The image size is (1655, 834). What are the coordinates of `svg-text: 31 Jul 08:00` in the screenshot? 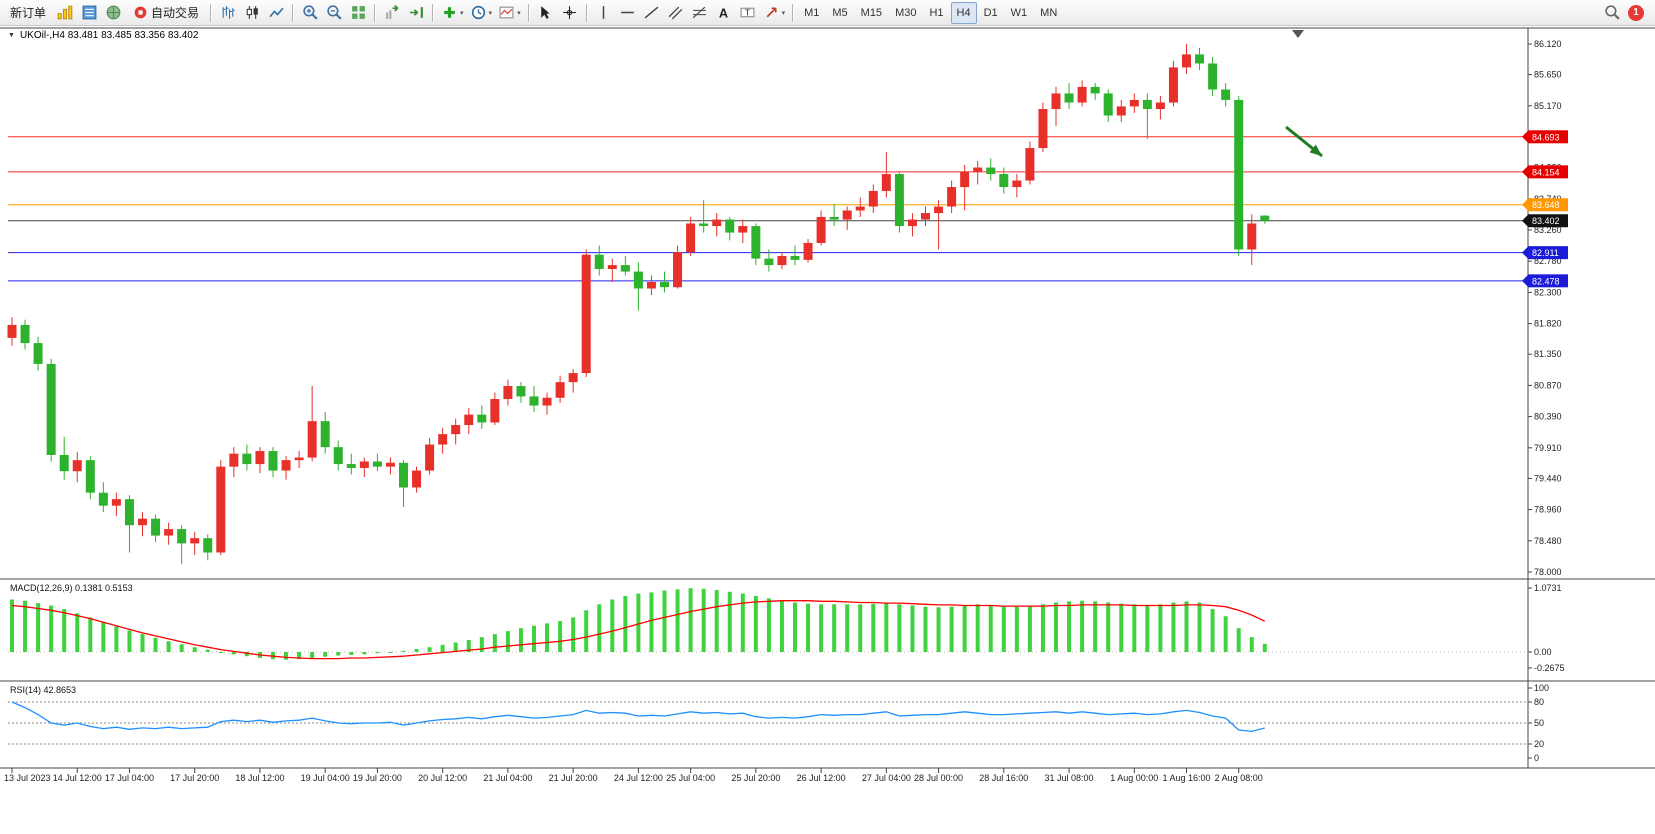 It's located at (1069, 778).